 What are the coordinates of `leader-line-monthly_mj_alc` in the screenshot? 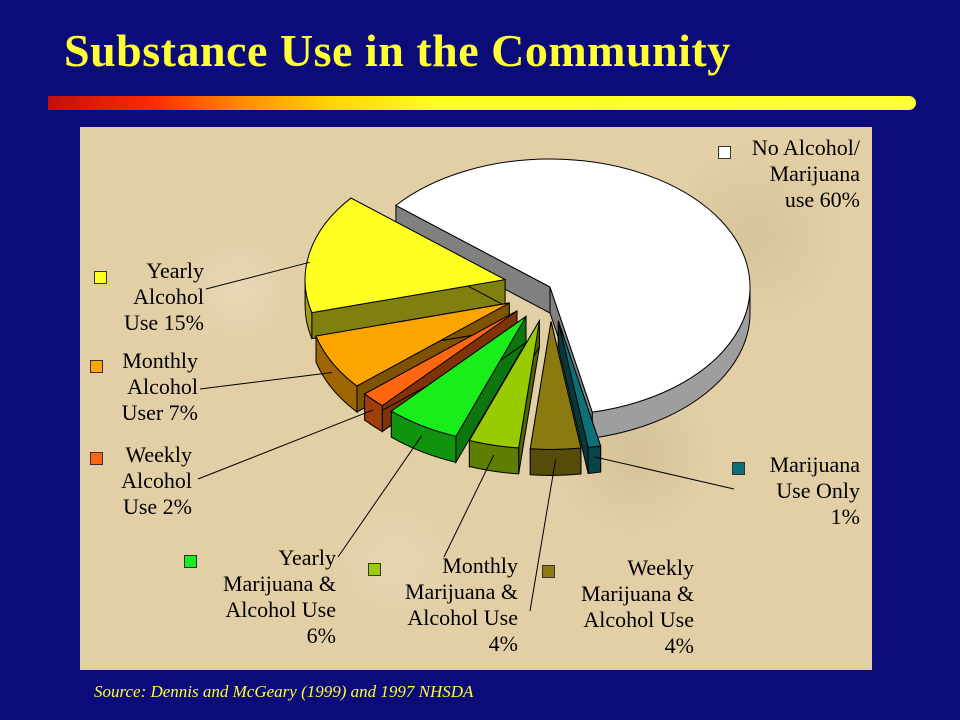 It's located at (469, 506).